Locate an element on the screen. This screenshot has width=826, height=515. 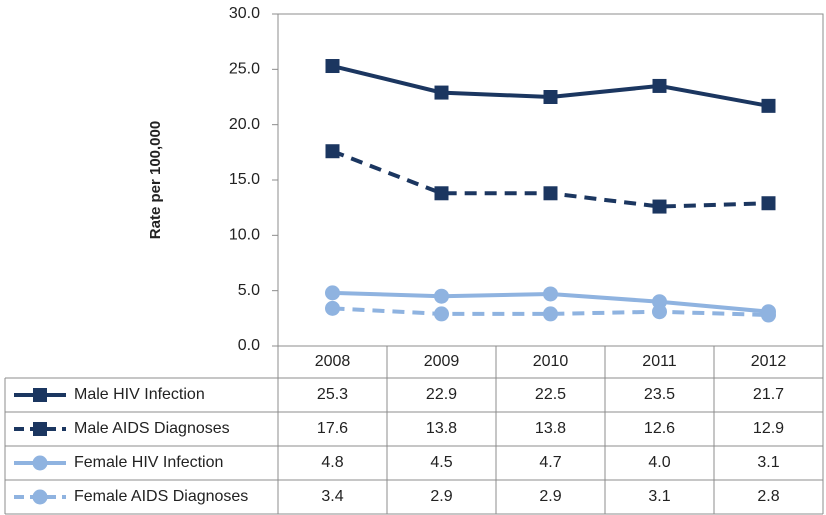
table-value: 4.7 is located at coordinates (550, 462).